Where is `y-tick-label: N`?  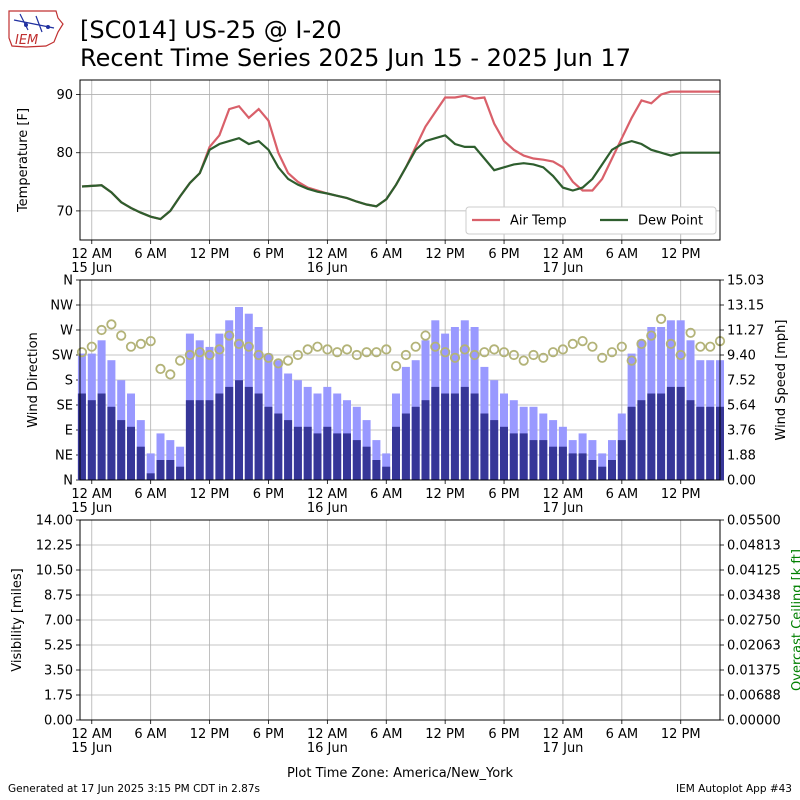 y-tick-label: N is located at coordinates (68, 281).